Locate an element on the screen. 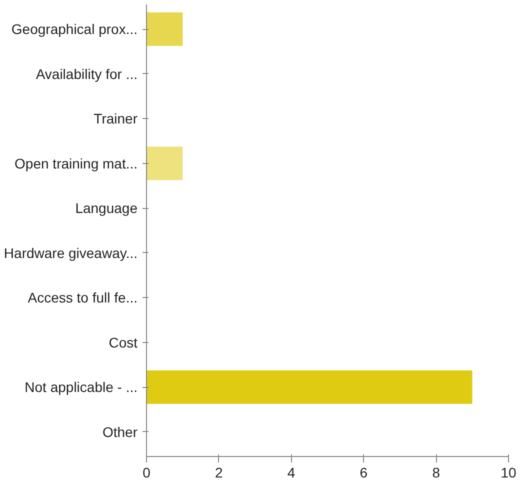 This screenshot has width=527, height=484. x-tick-label: 2 is located at coordinates (219, 472).